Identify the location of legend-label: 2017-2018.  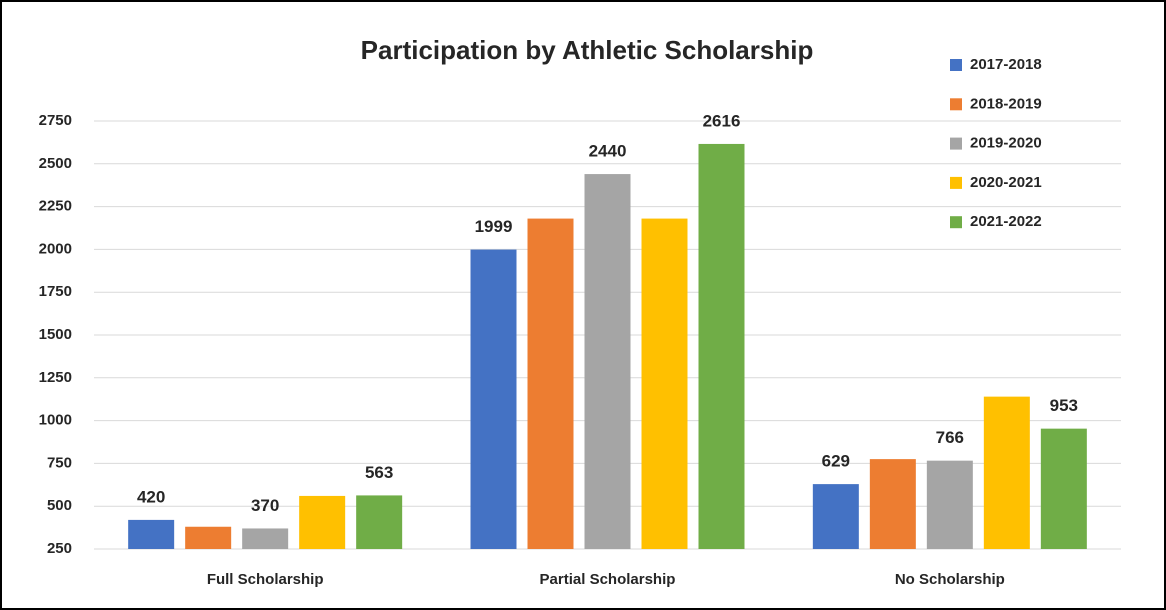
(1006, 64).